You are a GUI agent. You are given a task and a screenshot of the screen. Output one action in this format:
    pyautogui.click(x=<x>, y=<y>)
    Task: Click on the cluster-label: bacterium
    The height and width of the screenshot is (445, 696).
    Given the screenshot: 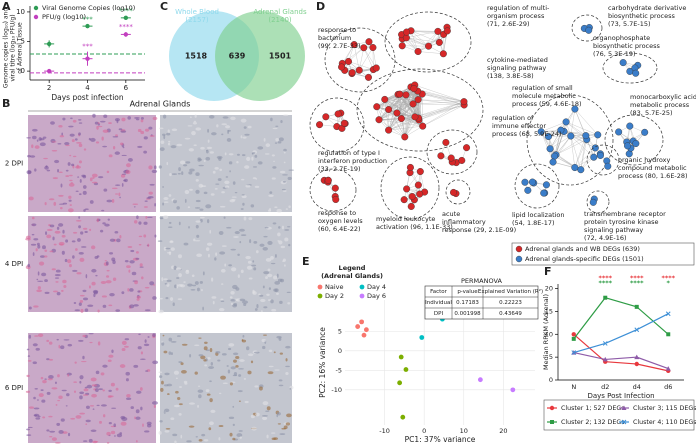 What is the action you would take?
    pyautogui.click(x=334, y=38)
    